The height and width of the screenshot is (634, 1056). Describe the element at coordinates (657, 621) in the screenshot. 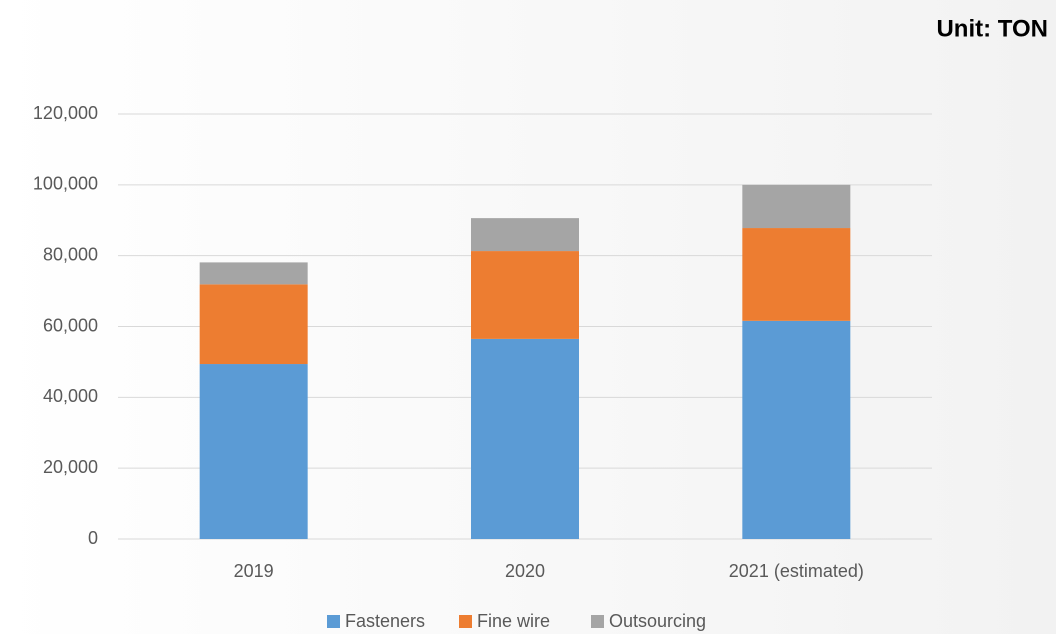

I see `legend-label: Outsourcing` at that location.